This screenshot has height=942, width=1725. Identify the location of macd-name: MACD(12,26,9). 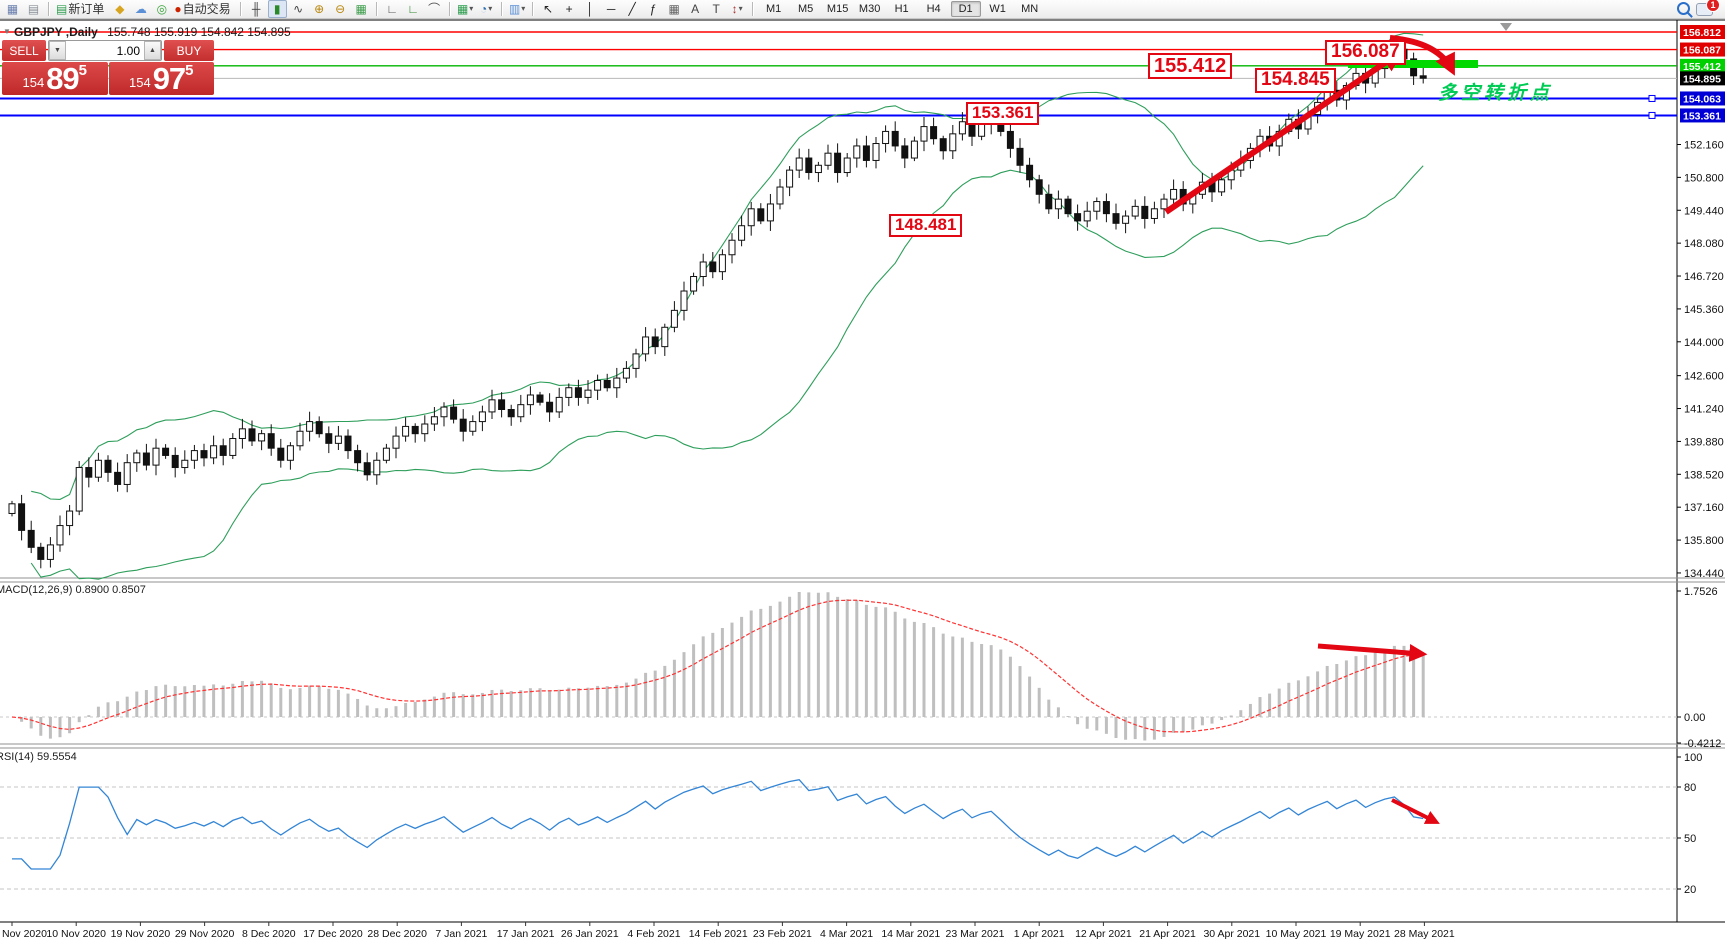
(36, 590).